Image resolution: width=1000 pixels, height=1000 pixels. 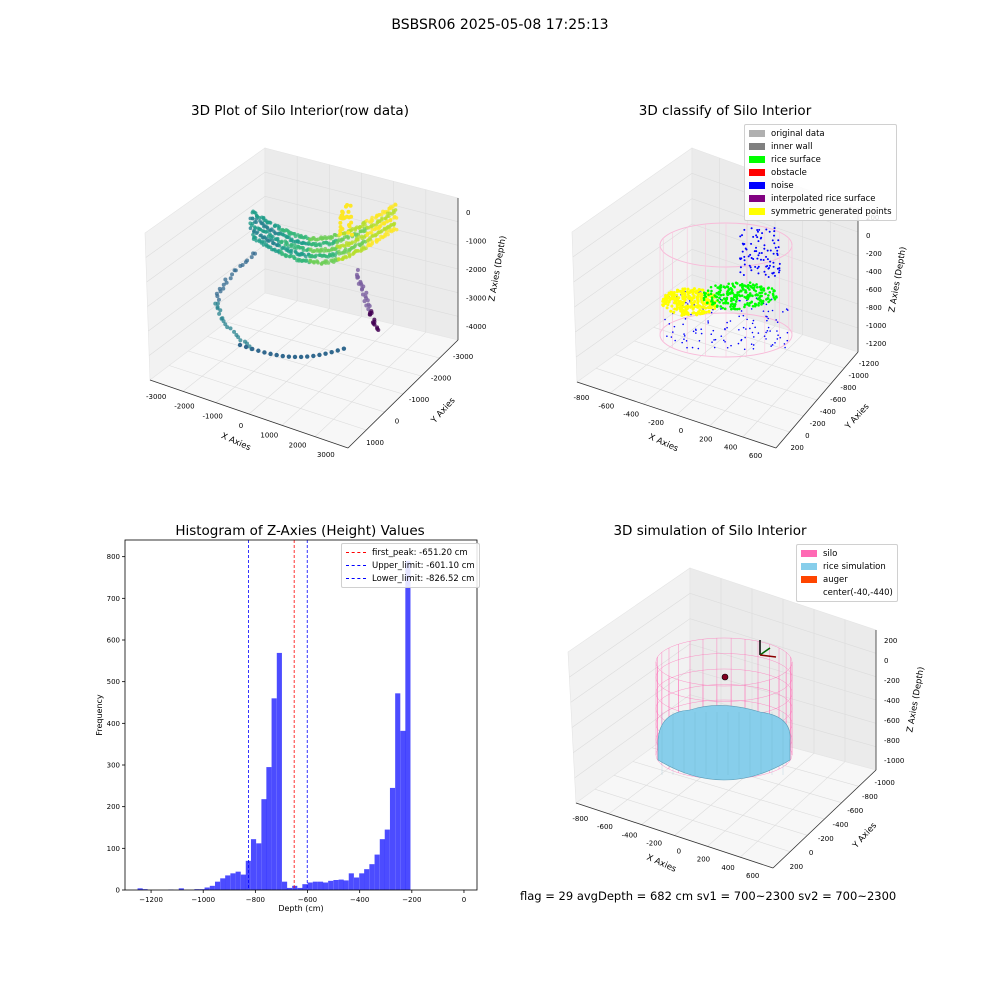 I want to click on z-tick-label: -4000, so click(x=476, y=327).